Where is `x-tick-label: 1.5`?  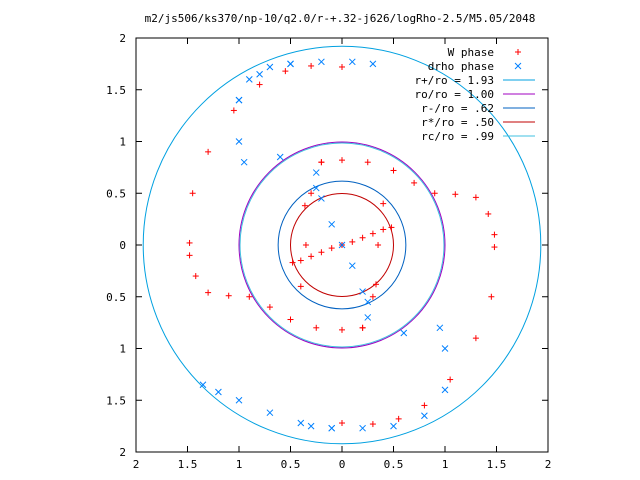
x-tick-label: 1.5 is located at coordinates (497, 464).